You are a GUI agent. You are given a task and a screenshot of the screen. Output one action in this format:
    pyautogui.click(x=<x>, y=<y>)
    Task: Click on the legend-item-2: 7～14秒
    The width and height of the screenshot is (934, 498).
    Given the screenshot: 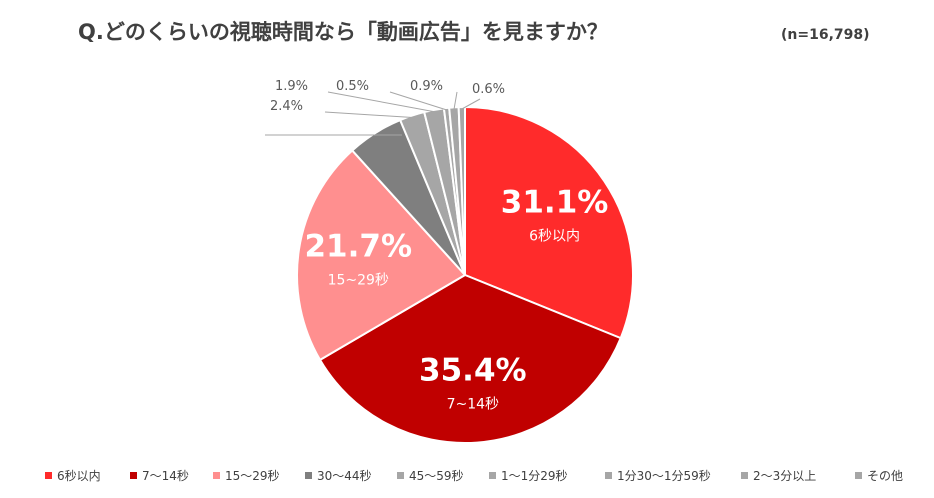 What is the action you would take?
    pyautogui.click(x=159, y=476)
    